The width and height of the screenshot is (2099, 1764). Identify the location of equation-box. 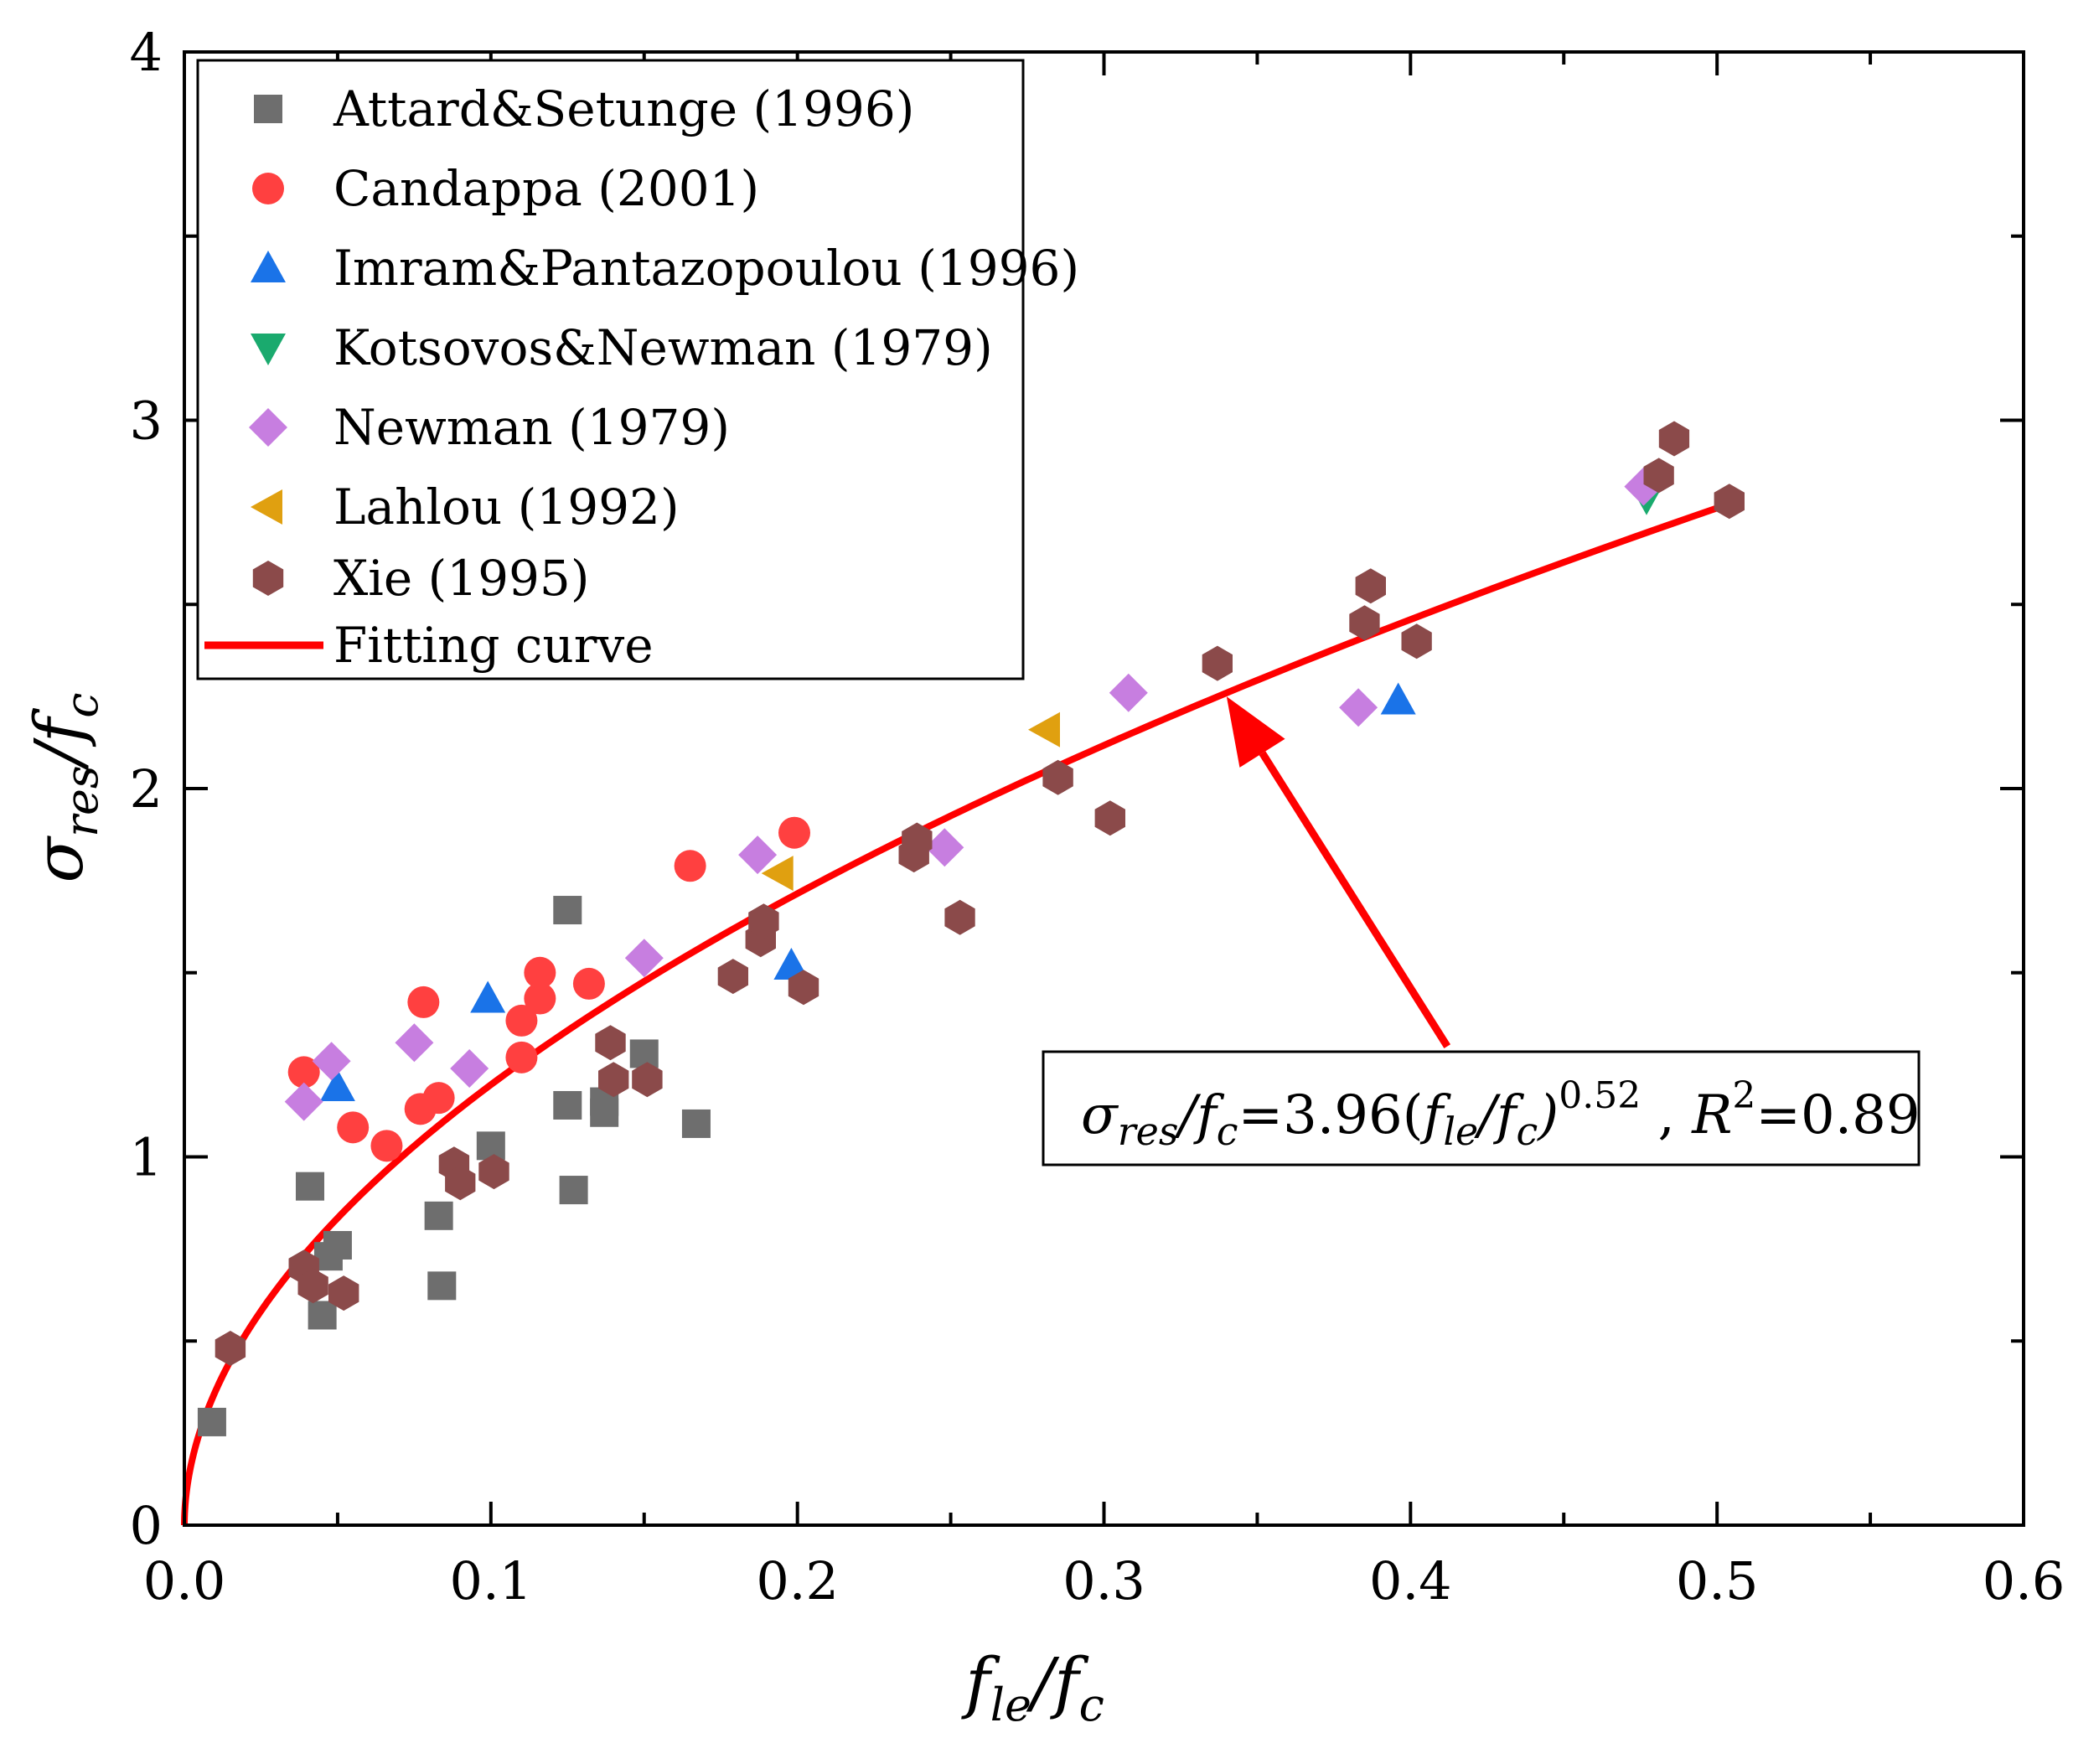
(1481, 1108).